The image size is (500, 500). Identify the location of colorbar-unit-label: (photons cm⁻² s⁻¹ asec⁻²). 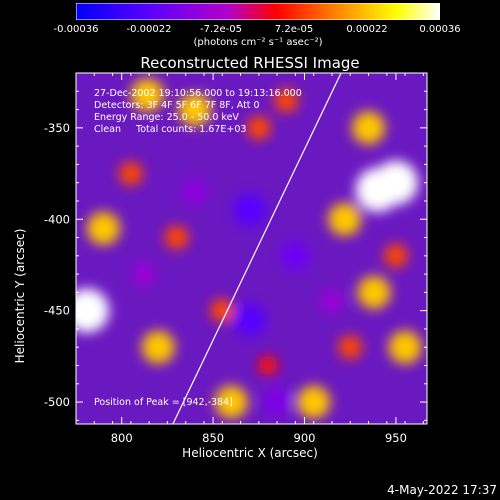
(258, 42).